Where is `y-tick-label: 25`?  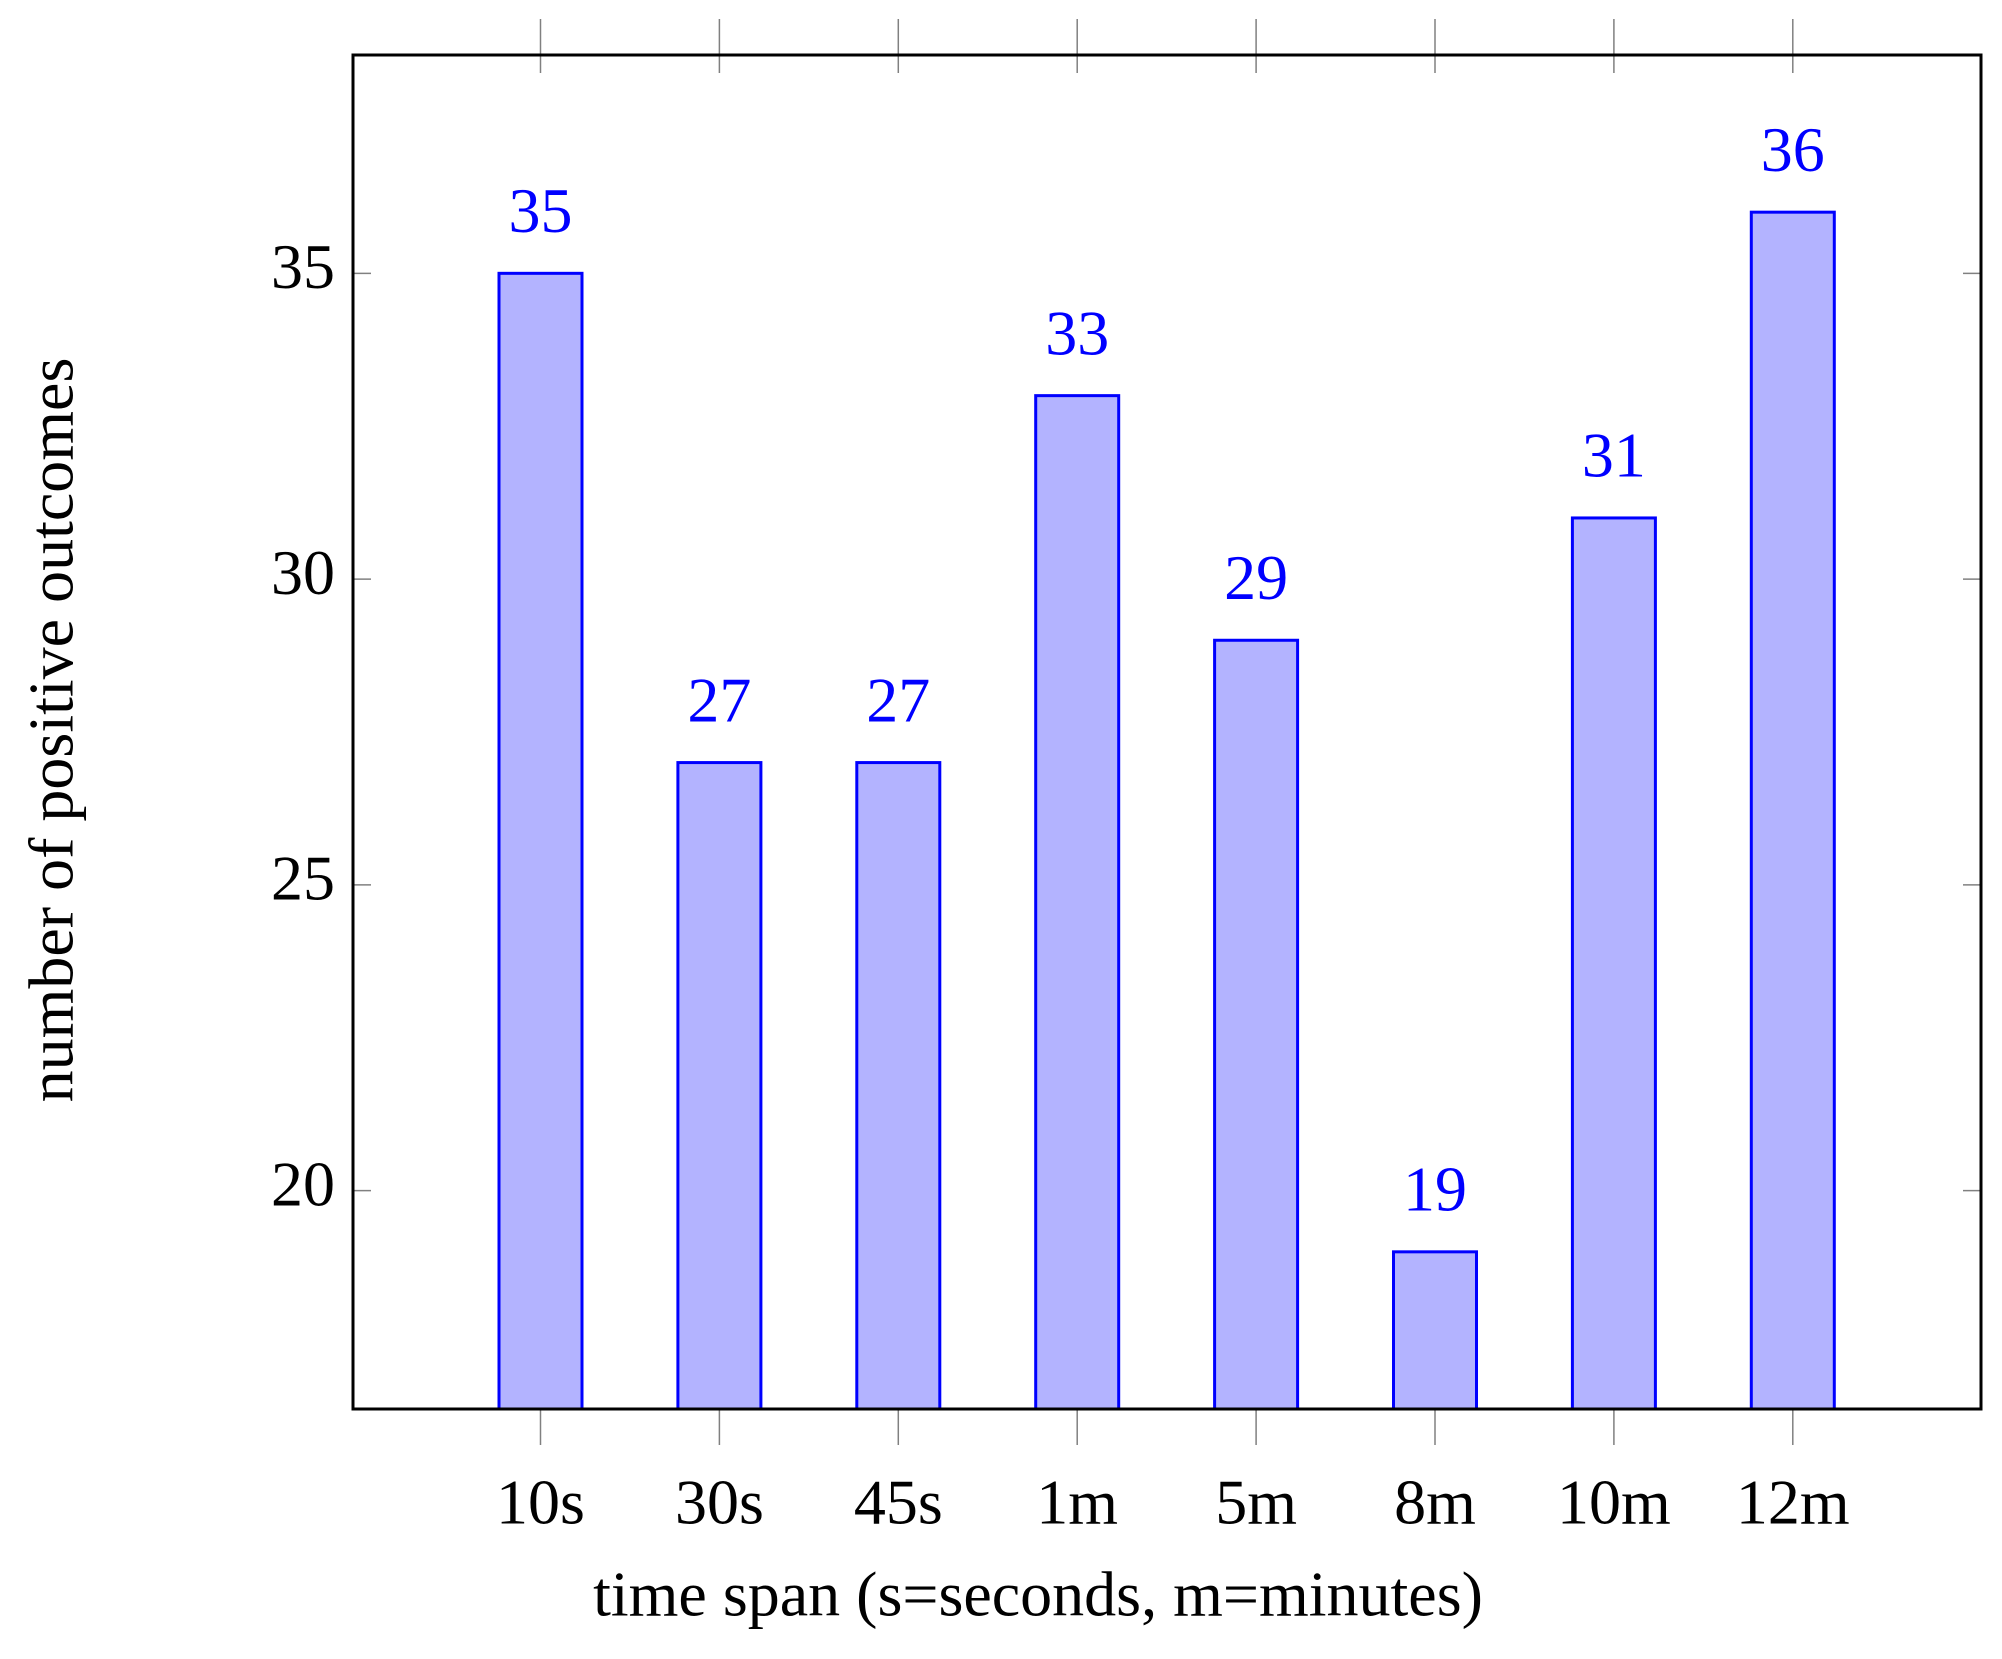 y-tick-label: 25 is located at coordinates (303, 878).